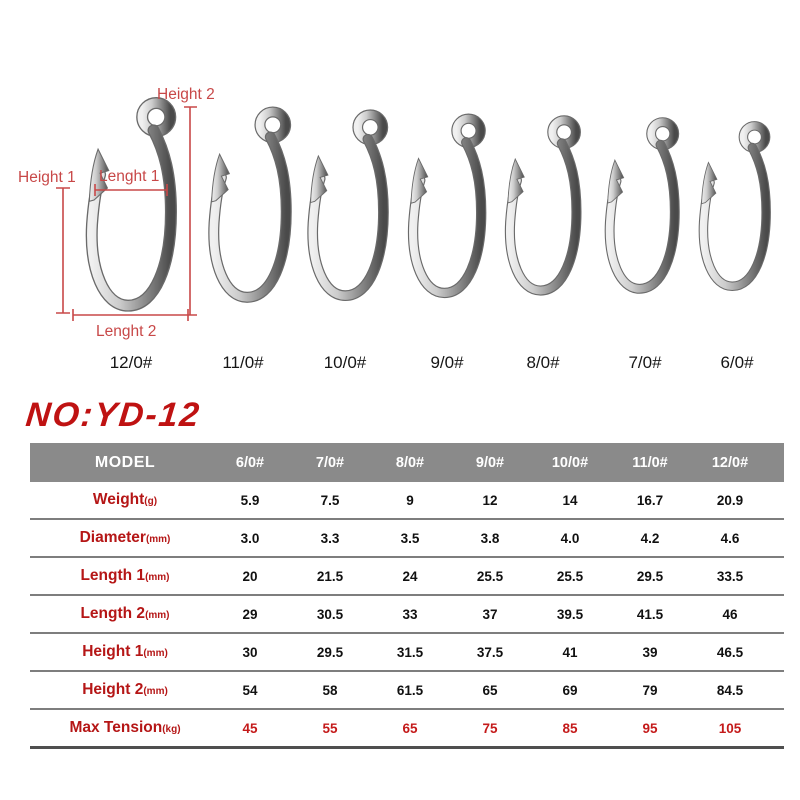 This screenshot has width=800, height=800. What do you see at coordinates (125, 727) in the screenshot?
I see `spec-row-label: Max Tension(kg)` at bounding box center [125, 727].